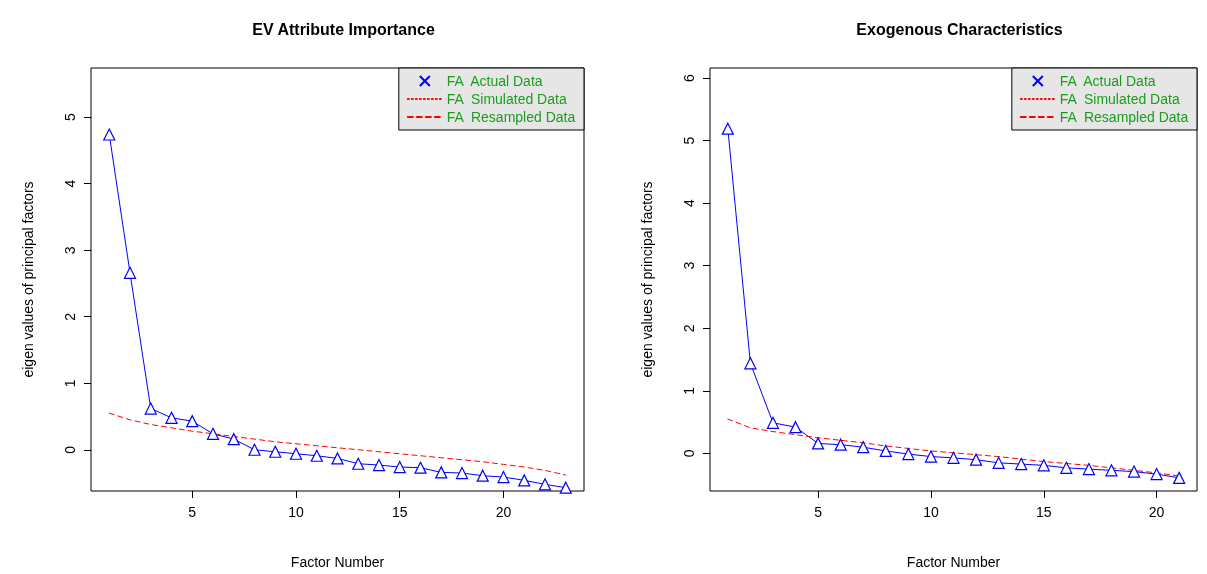 Image resolution: width=1207 pixels, height=574 pixels. What do you see at coordinates (689, 77) in the screenshot?
I see `y-tick-label: 6` at bounding box center [689, 77].